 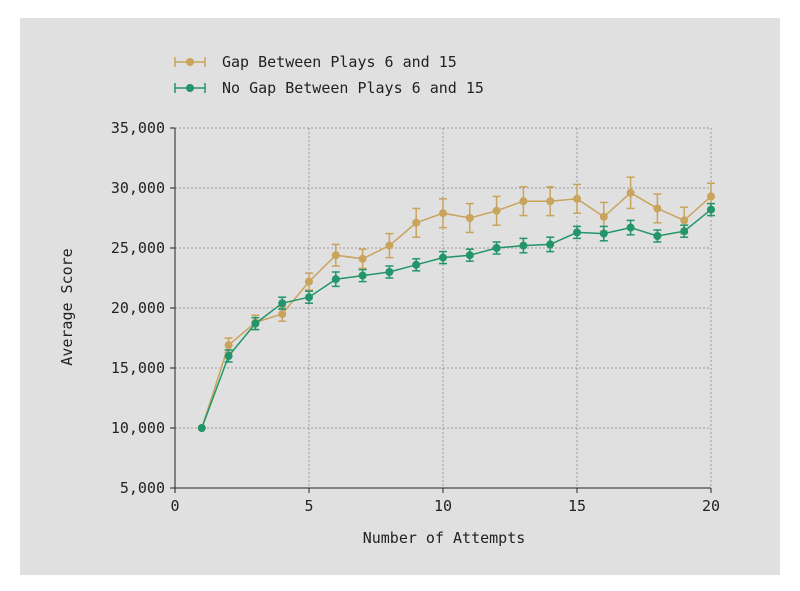 I want to click on x-tick-label: 5, so click(x=308, y=506).